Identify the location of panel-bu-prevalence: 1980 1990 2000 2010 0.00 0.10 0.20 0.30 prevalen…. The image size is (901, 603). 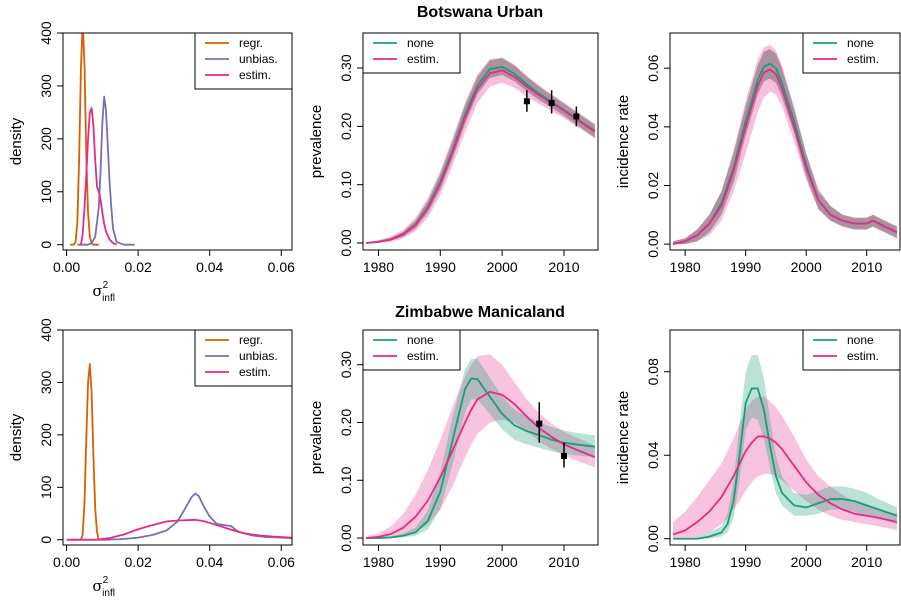
(453, 153).